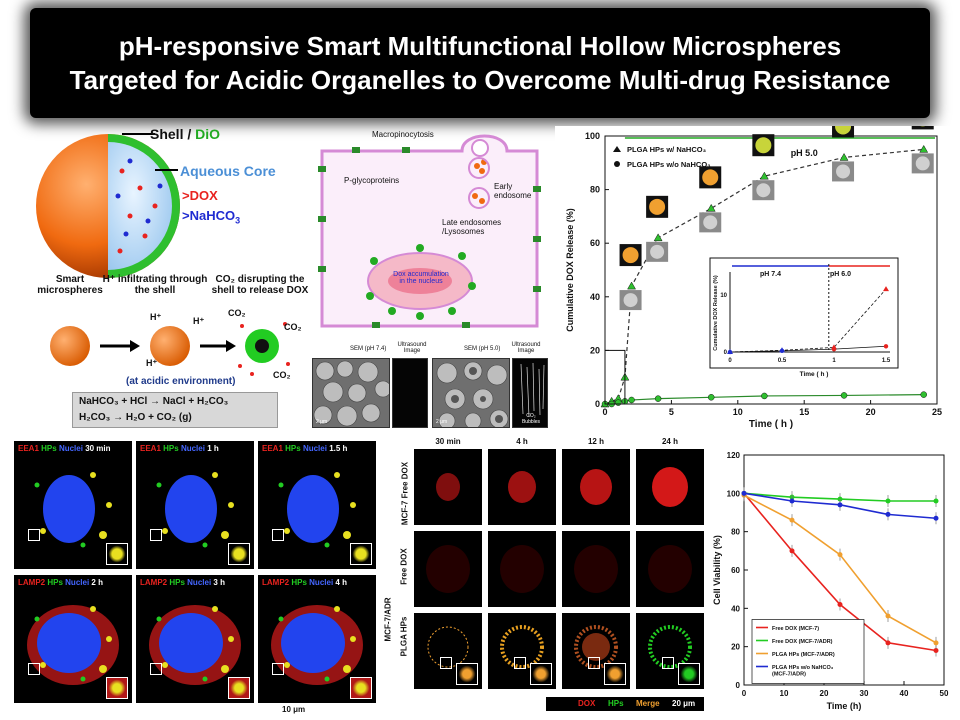 This screenshot has width=960, height=720. Describe the element at coordinates (684, 703) in the screenshot. I see `scale-label-mid: 20 μm` at that location.